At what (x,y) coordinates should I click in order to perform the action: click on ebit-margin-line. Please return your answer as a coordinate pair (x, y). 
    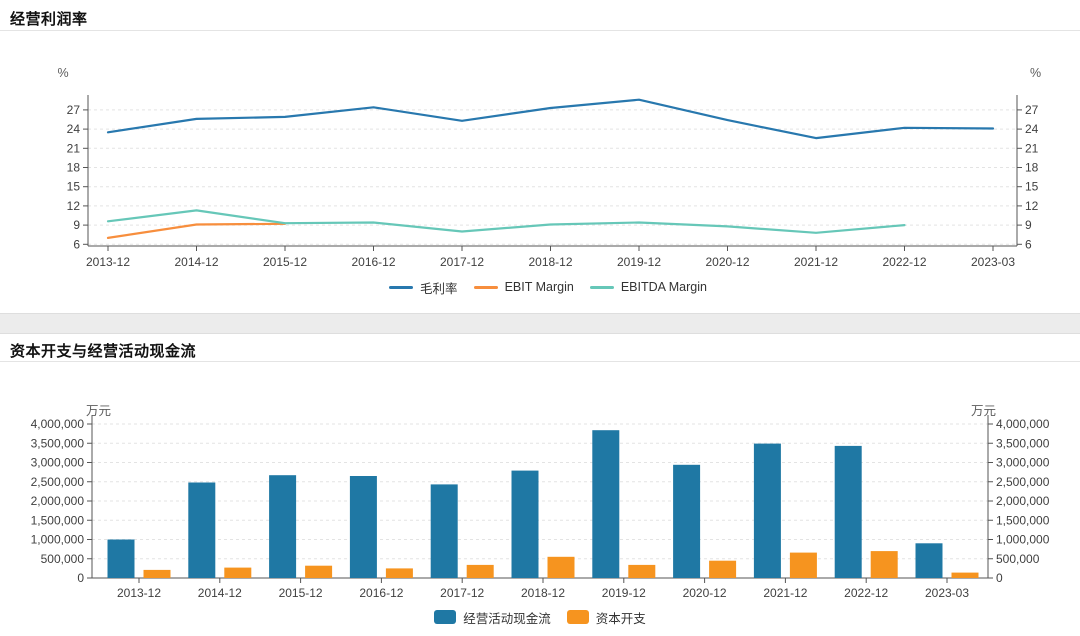
    Looking at the image, I should click on (196, 230).